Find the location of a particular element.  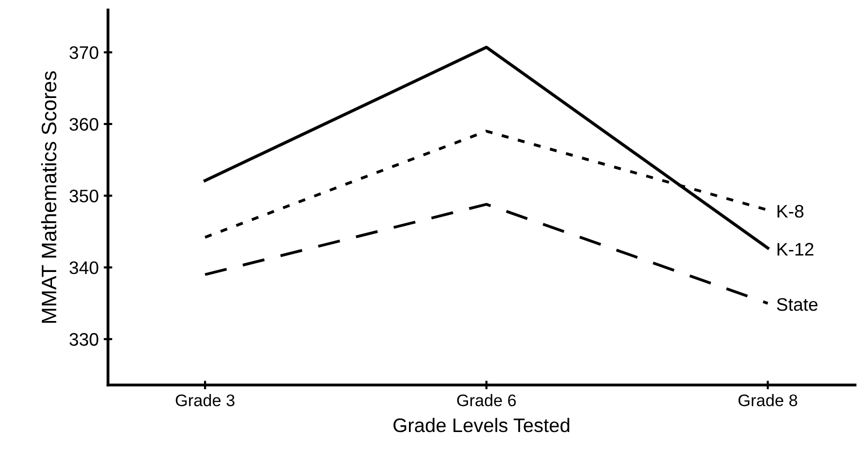

series-label: K-8 is located at coordinates (791, 211).